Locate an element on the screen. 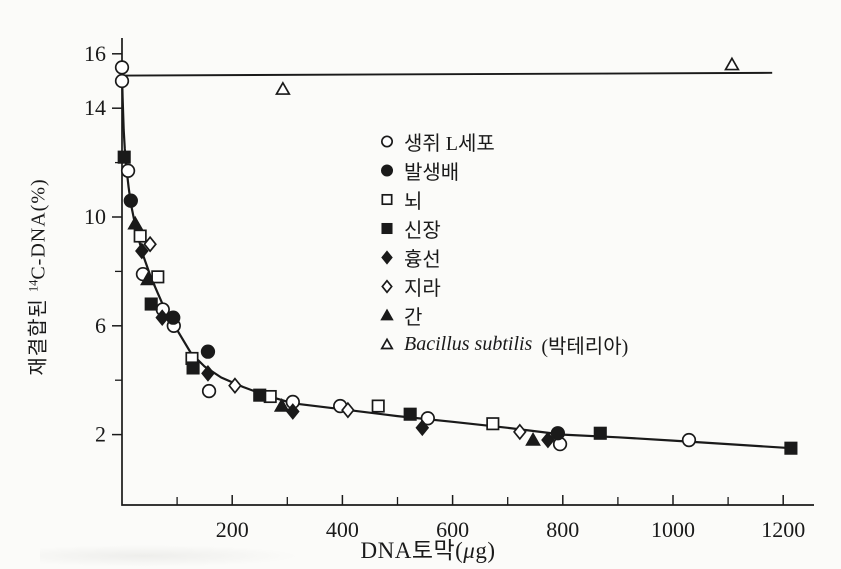  legend-label: 뇌 is located at coordinates (413, 201).